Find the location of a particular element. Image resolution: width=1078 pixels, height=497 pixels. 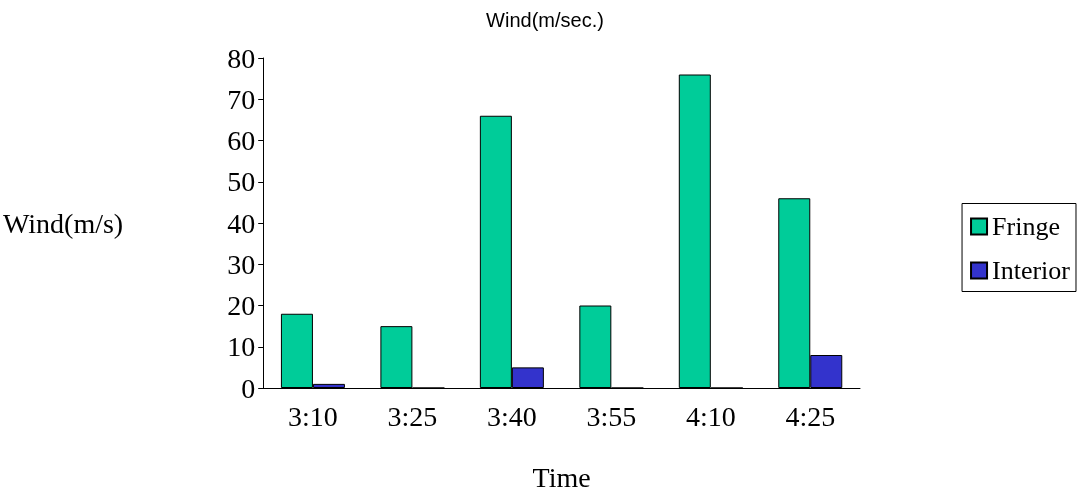

y-tick-label: 70 is located at coordinates (241, 99).